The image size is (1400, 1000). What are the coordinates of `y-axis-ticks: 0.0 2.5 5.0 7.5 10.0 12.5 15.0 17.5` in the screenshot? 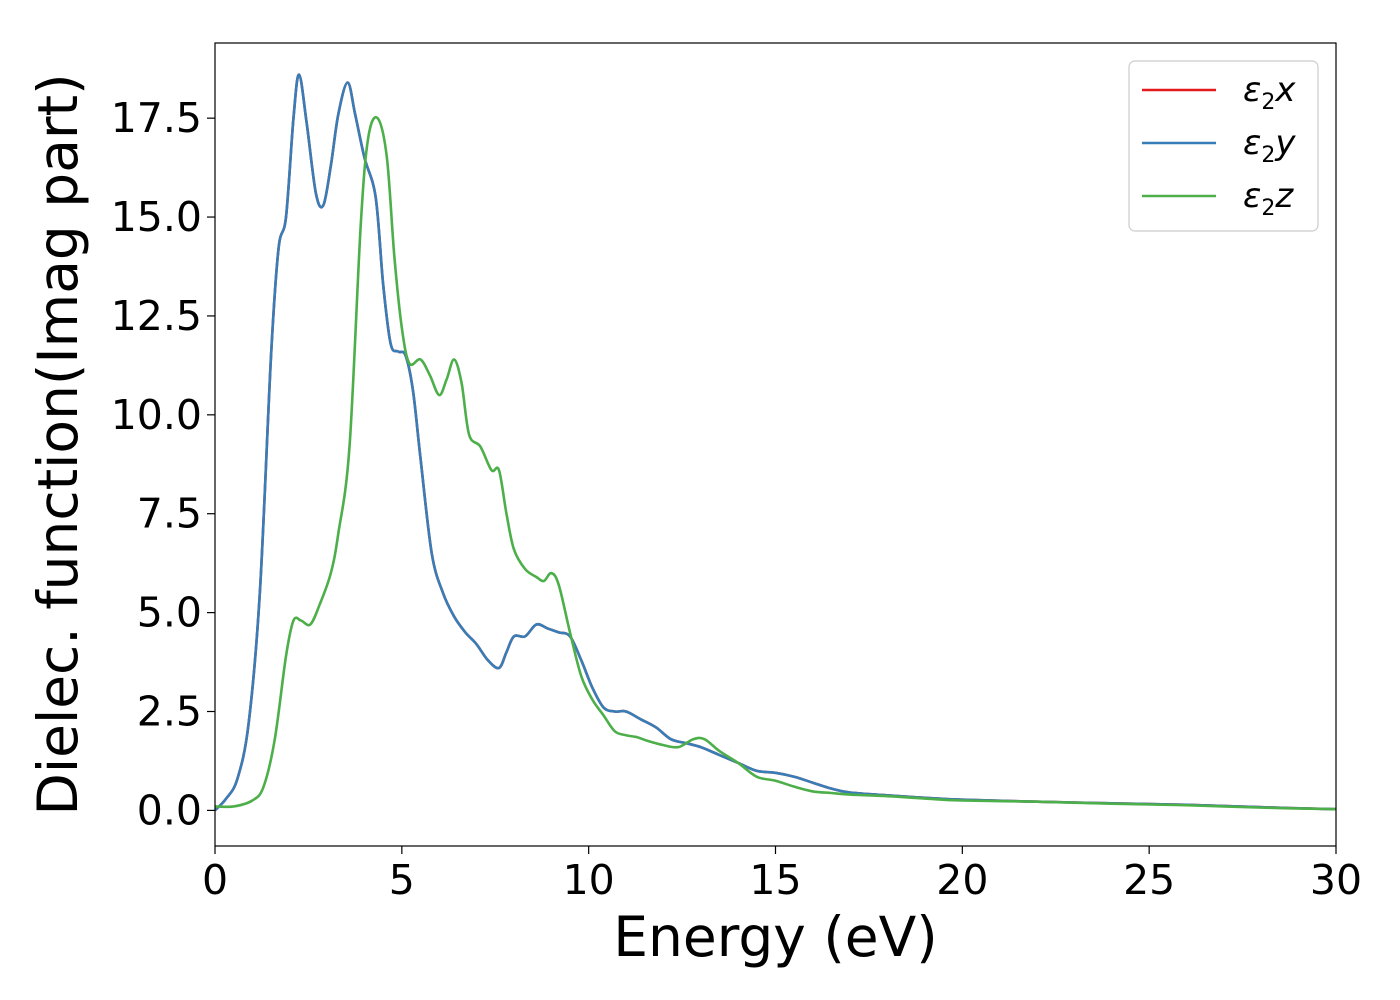 It's located at (163, 464).